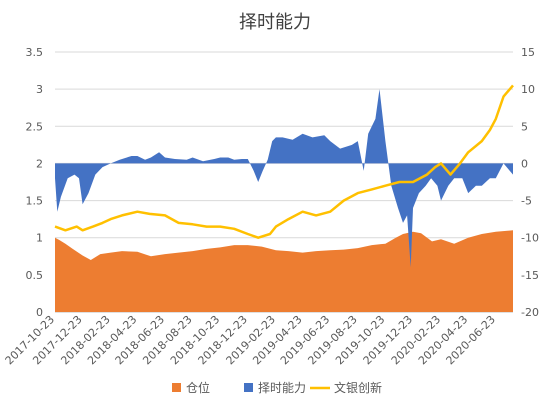 The width and height of the screenshot is (551, 410). Describe the element at coordinates (524, 163) in the screenshot. I see `right-tick-label: 0` at that location.